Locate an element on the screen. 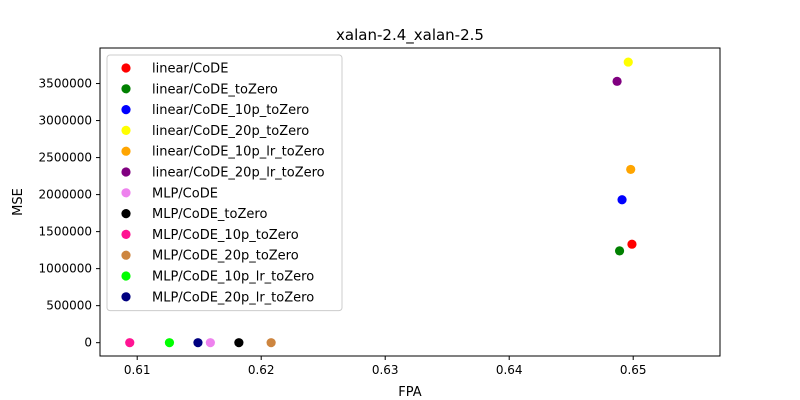 The height and width of the screenshot is (400, 800). legend-label: MLP/CoDE_20p_toZero is located at coordinates (225, 256).